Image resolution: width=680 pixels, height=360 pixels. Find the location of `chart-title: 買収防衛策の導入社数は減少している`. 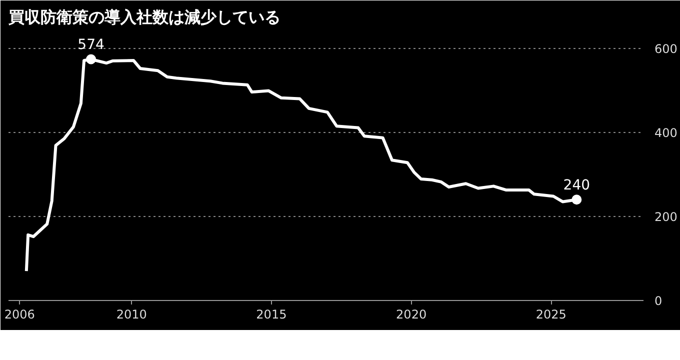

chart-title: 買収防衛策の導入社数は減少している is located at coordinates (144, 17).